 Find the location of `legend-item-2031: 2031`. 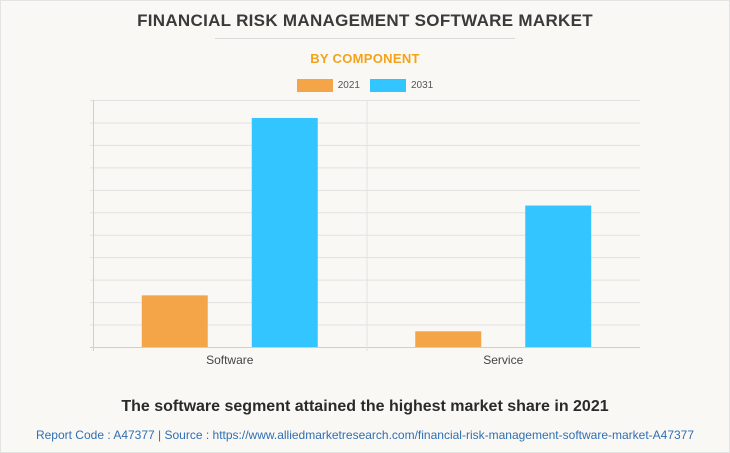

legend-item-2031: 2031 is located at coordinates (401, 85).